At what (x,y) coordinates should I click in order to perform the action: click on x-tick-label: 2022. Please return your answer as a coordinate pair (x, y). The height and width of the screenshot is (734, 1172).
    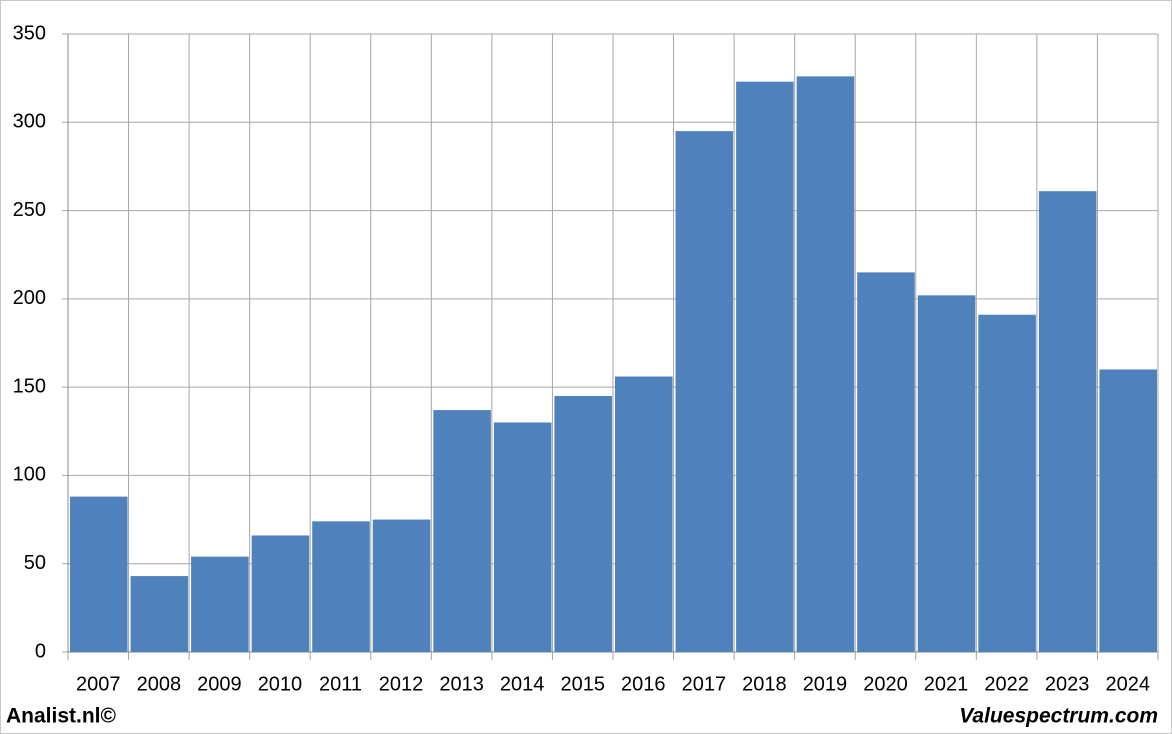
    Looking at the image, I should click on (1006, 684).